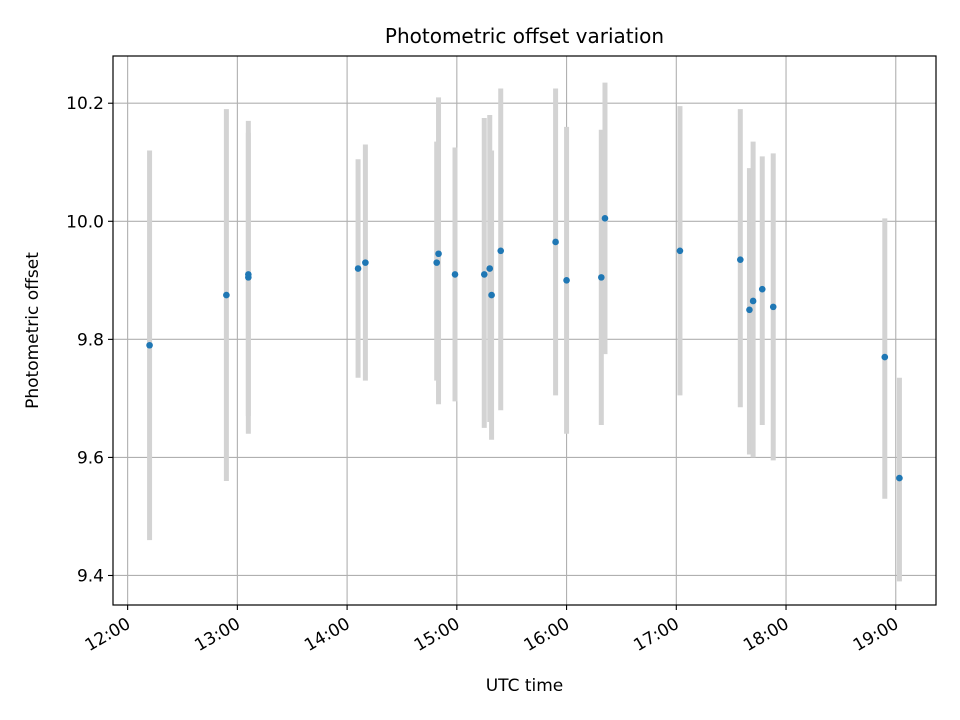 The height and width of the screenshot is (720, 960). What do you see at coordinates (524, 36) in the screenshot?
I see `chart-title: Photometric offset variation` at bounding box center [524, 36].